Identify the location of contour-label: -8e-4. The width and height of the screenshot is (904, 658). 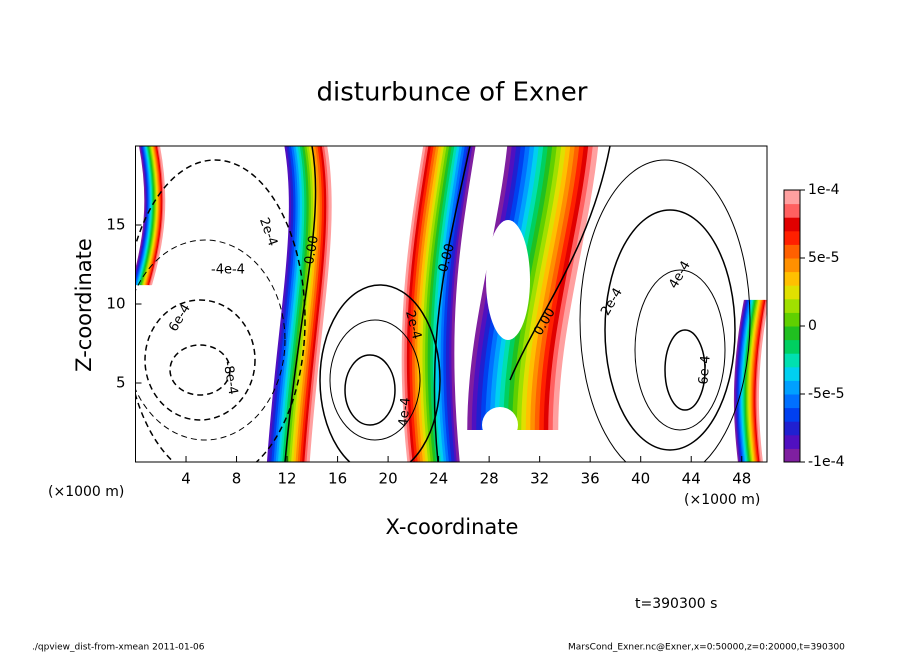
(230, 378).